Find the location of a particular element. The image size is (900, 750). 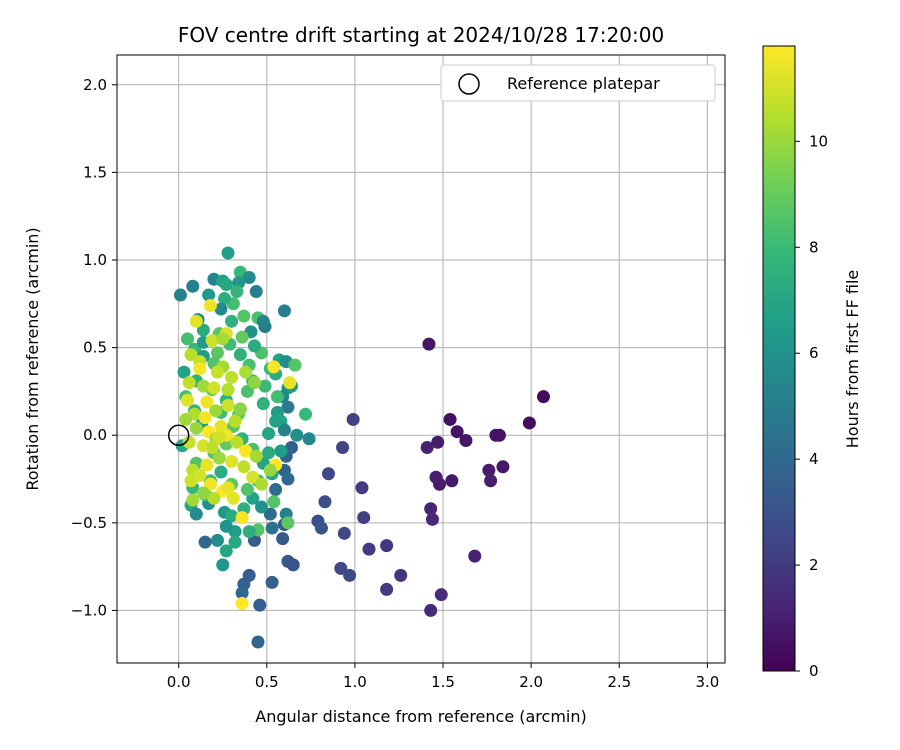

colorbar-tick-label: 0 is located at coordinates (814, 671).